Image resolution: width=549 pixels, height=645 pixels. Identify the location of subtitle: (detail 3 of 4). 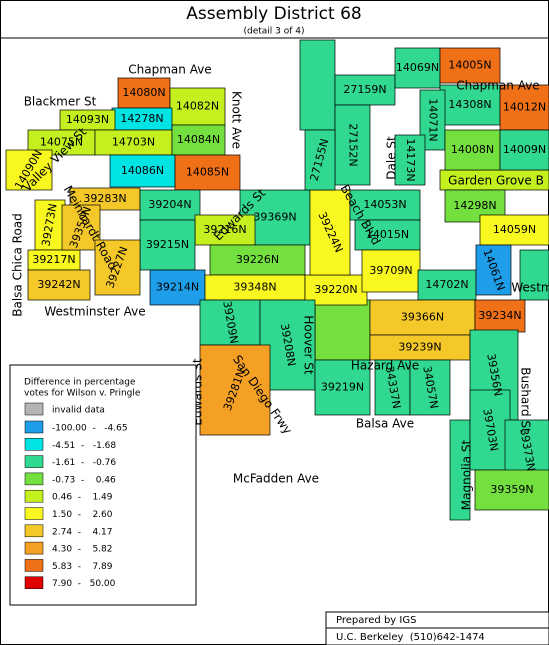
(273, 32).